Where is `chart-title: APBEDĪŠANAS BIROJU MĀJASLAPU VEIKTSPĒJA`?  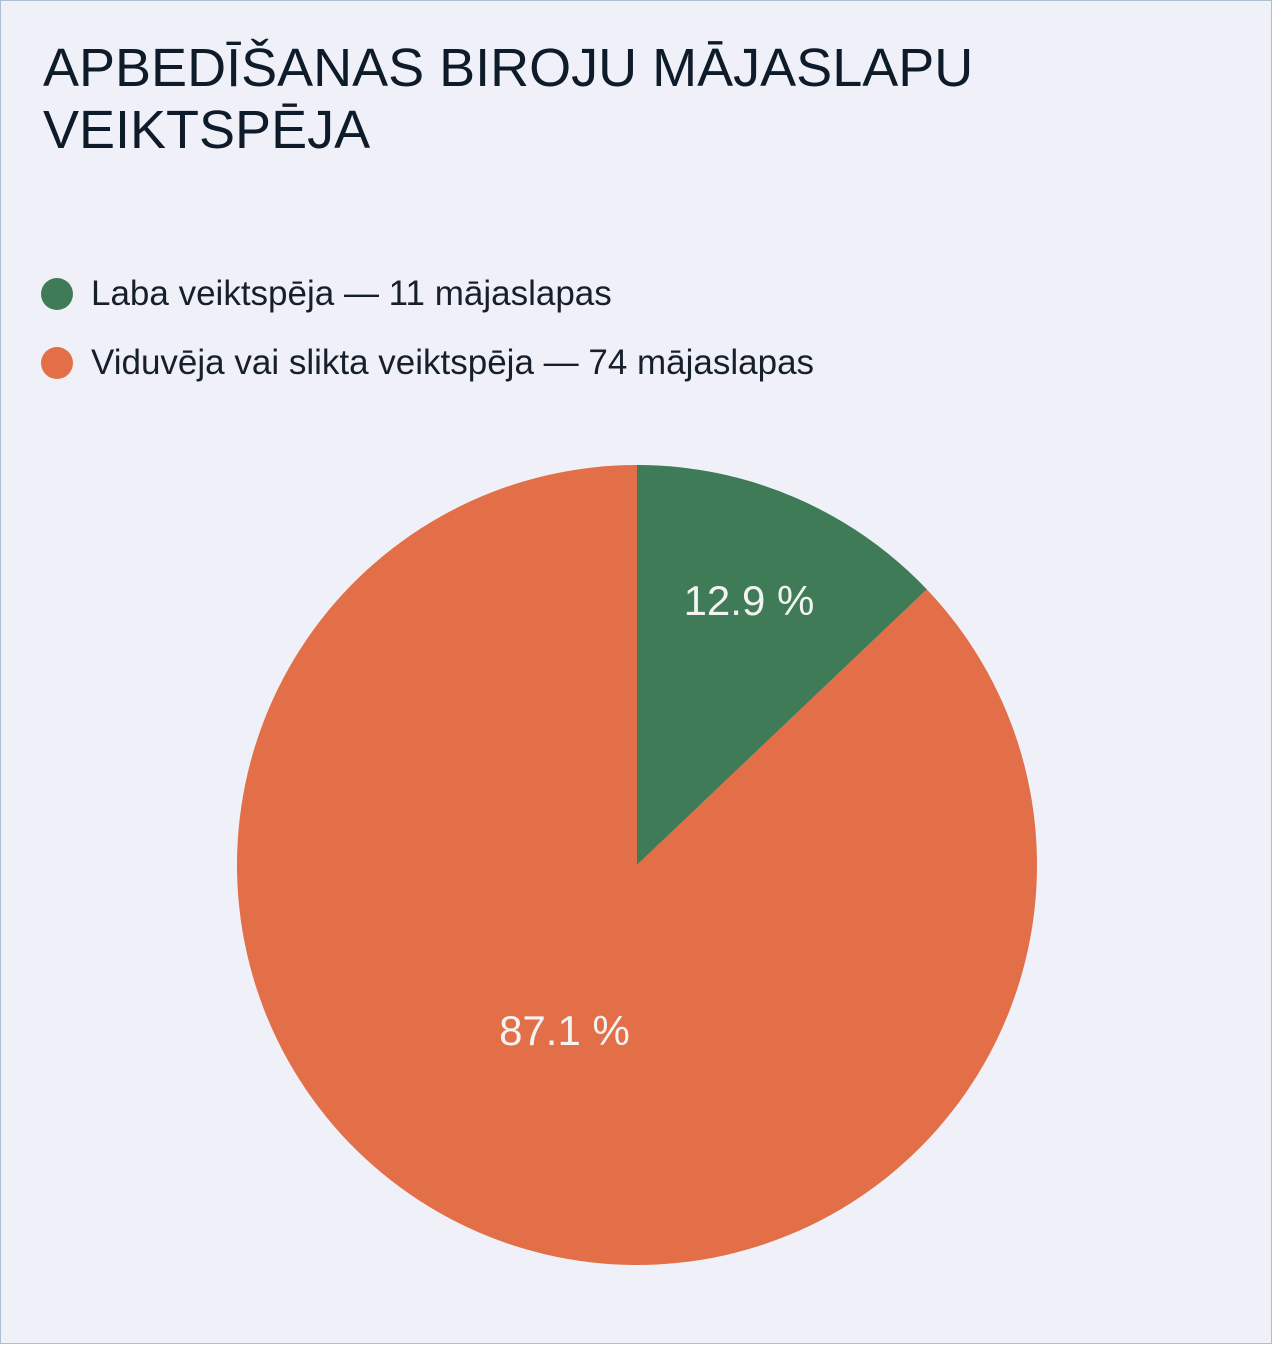 chart-title: APBEDĪŠANAS BIROJU MĀJASLAPU VEIKTSPĒJA is located at coordinates (508, 99).